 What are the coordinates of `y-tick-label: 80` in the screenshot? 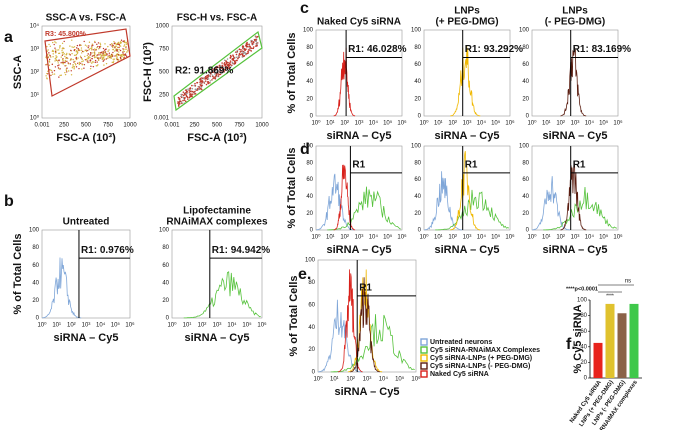 It's located at (417, 163).